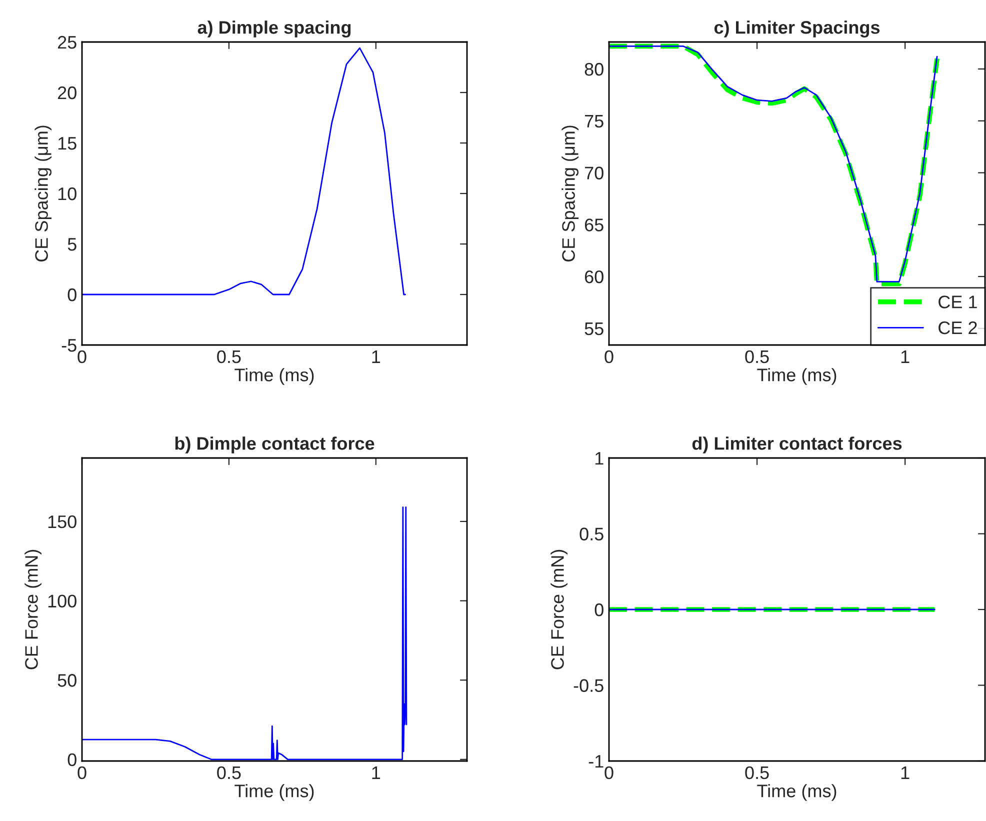  Describe the element at coordinates (69, 345) in the screenshot. I see `y-tick-label: -5` at that location.